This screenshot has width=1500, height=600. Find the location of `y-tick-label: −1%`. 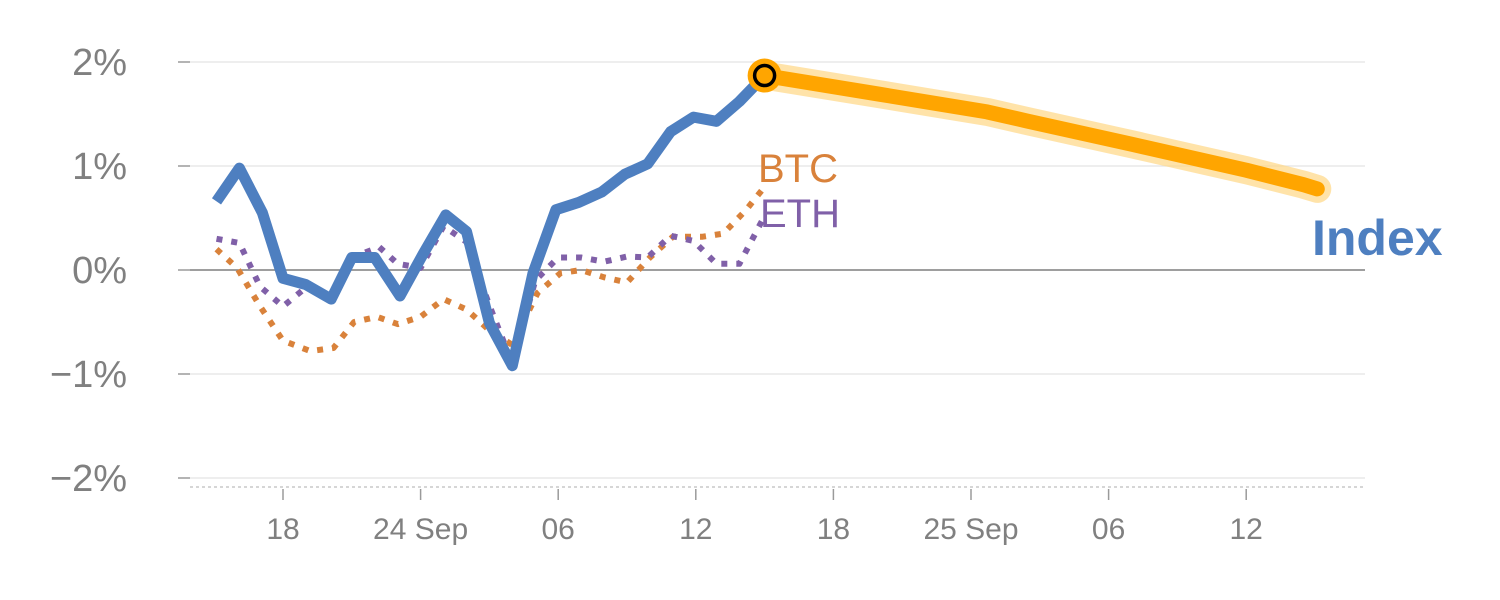

y-tick-label: −1% is located at coordinates (88, 375).